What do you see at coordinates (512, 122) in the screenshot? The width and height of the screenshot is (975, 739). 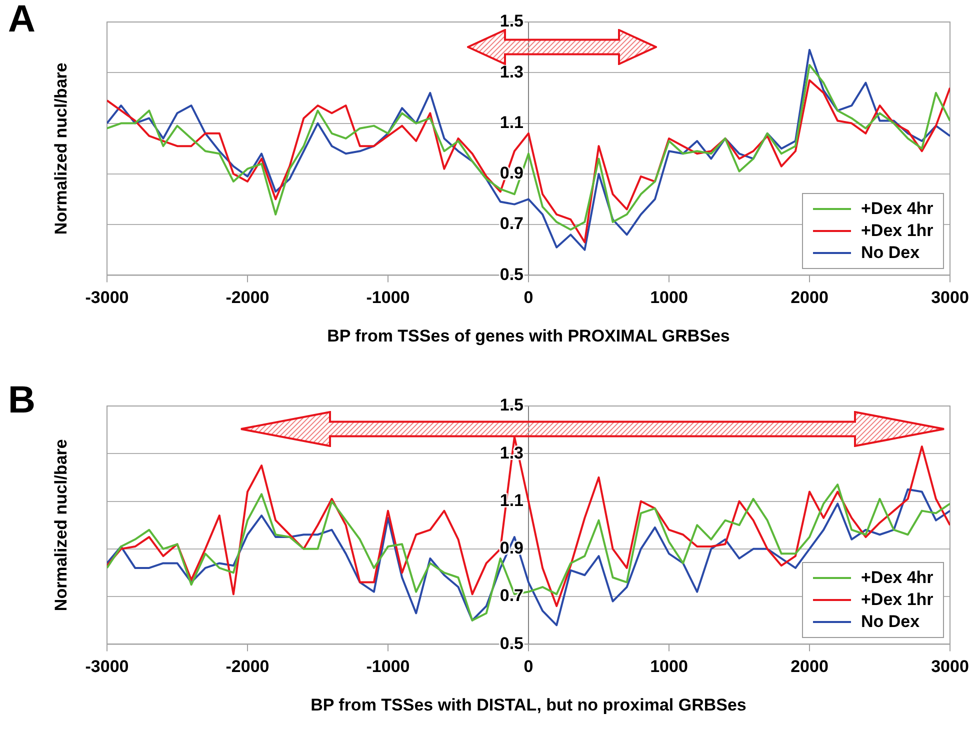 I see `y-tick-label: 1.1` at bounding box center [512, 122].